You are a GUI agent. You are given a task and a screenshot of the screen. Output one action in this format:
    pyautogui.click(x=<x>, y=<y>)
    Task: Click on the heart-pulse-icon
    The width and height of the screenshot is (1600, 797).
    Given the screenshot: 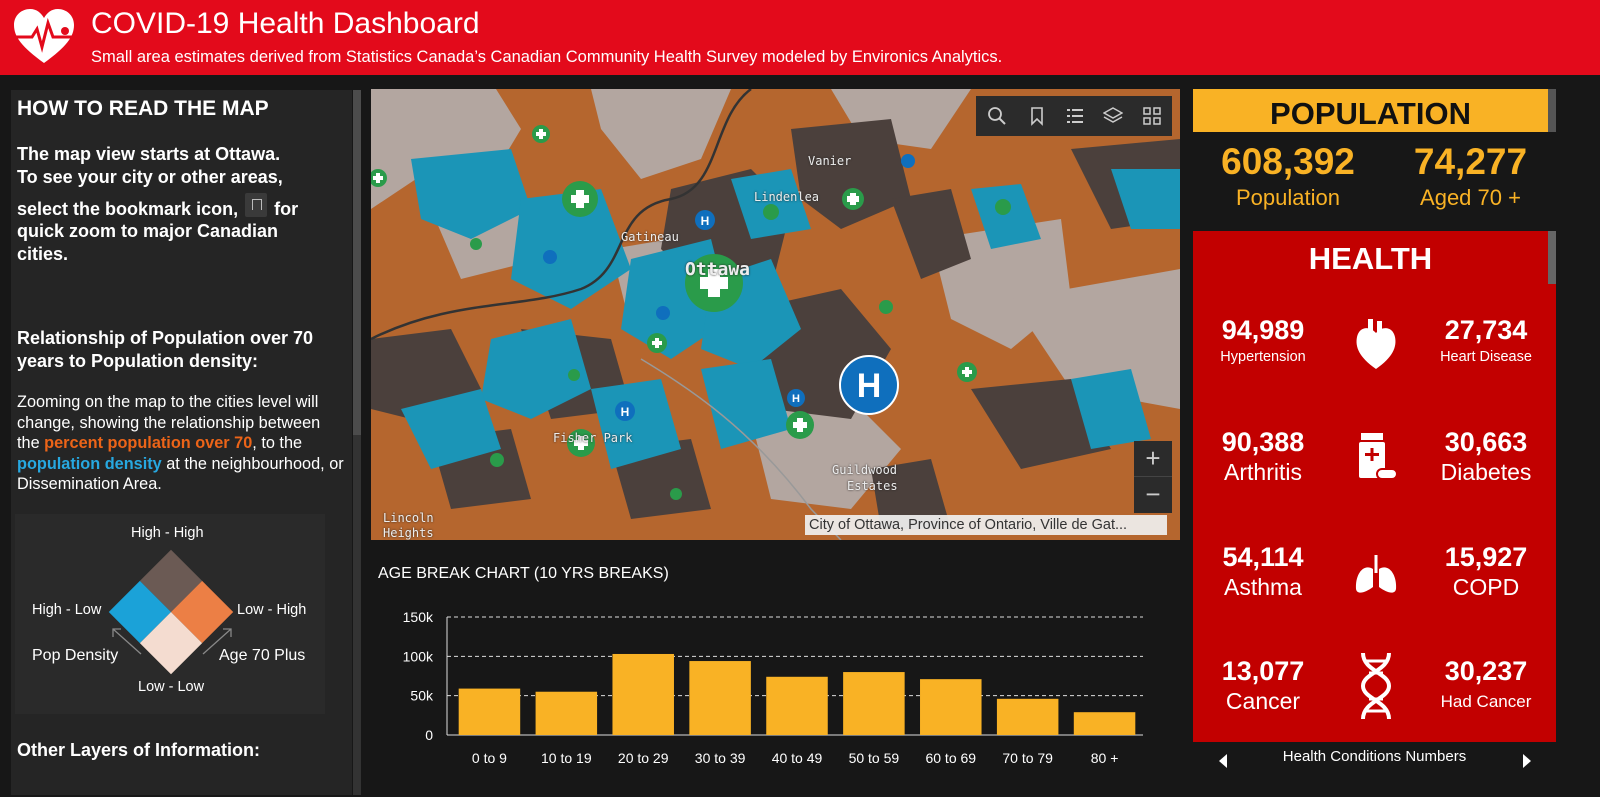 What is the action you would take?
    pyautogui.click(x=44, y=36)
    